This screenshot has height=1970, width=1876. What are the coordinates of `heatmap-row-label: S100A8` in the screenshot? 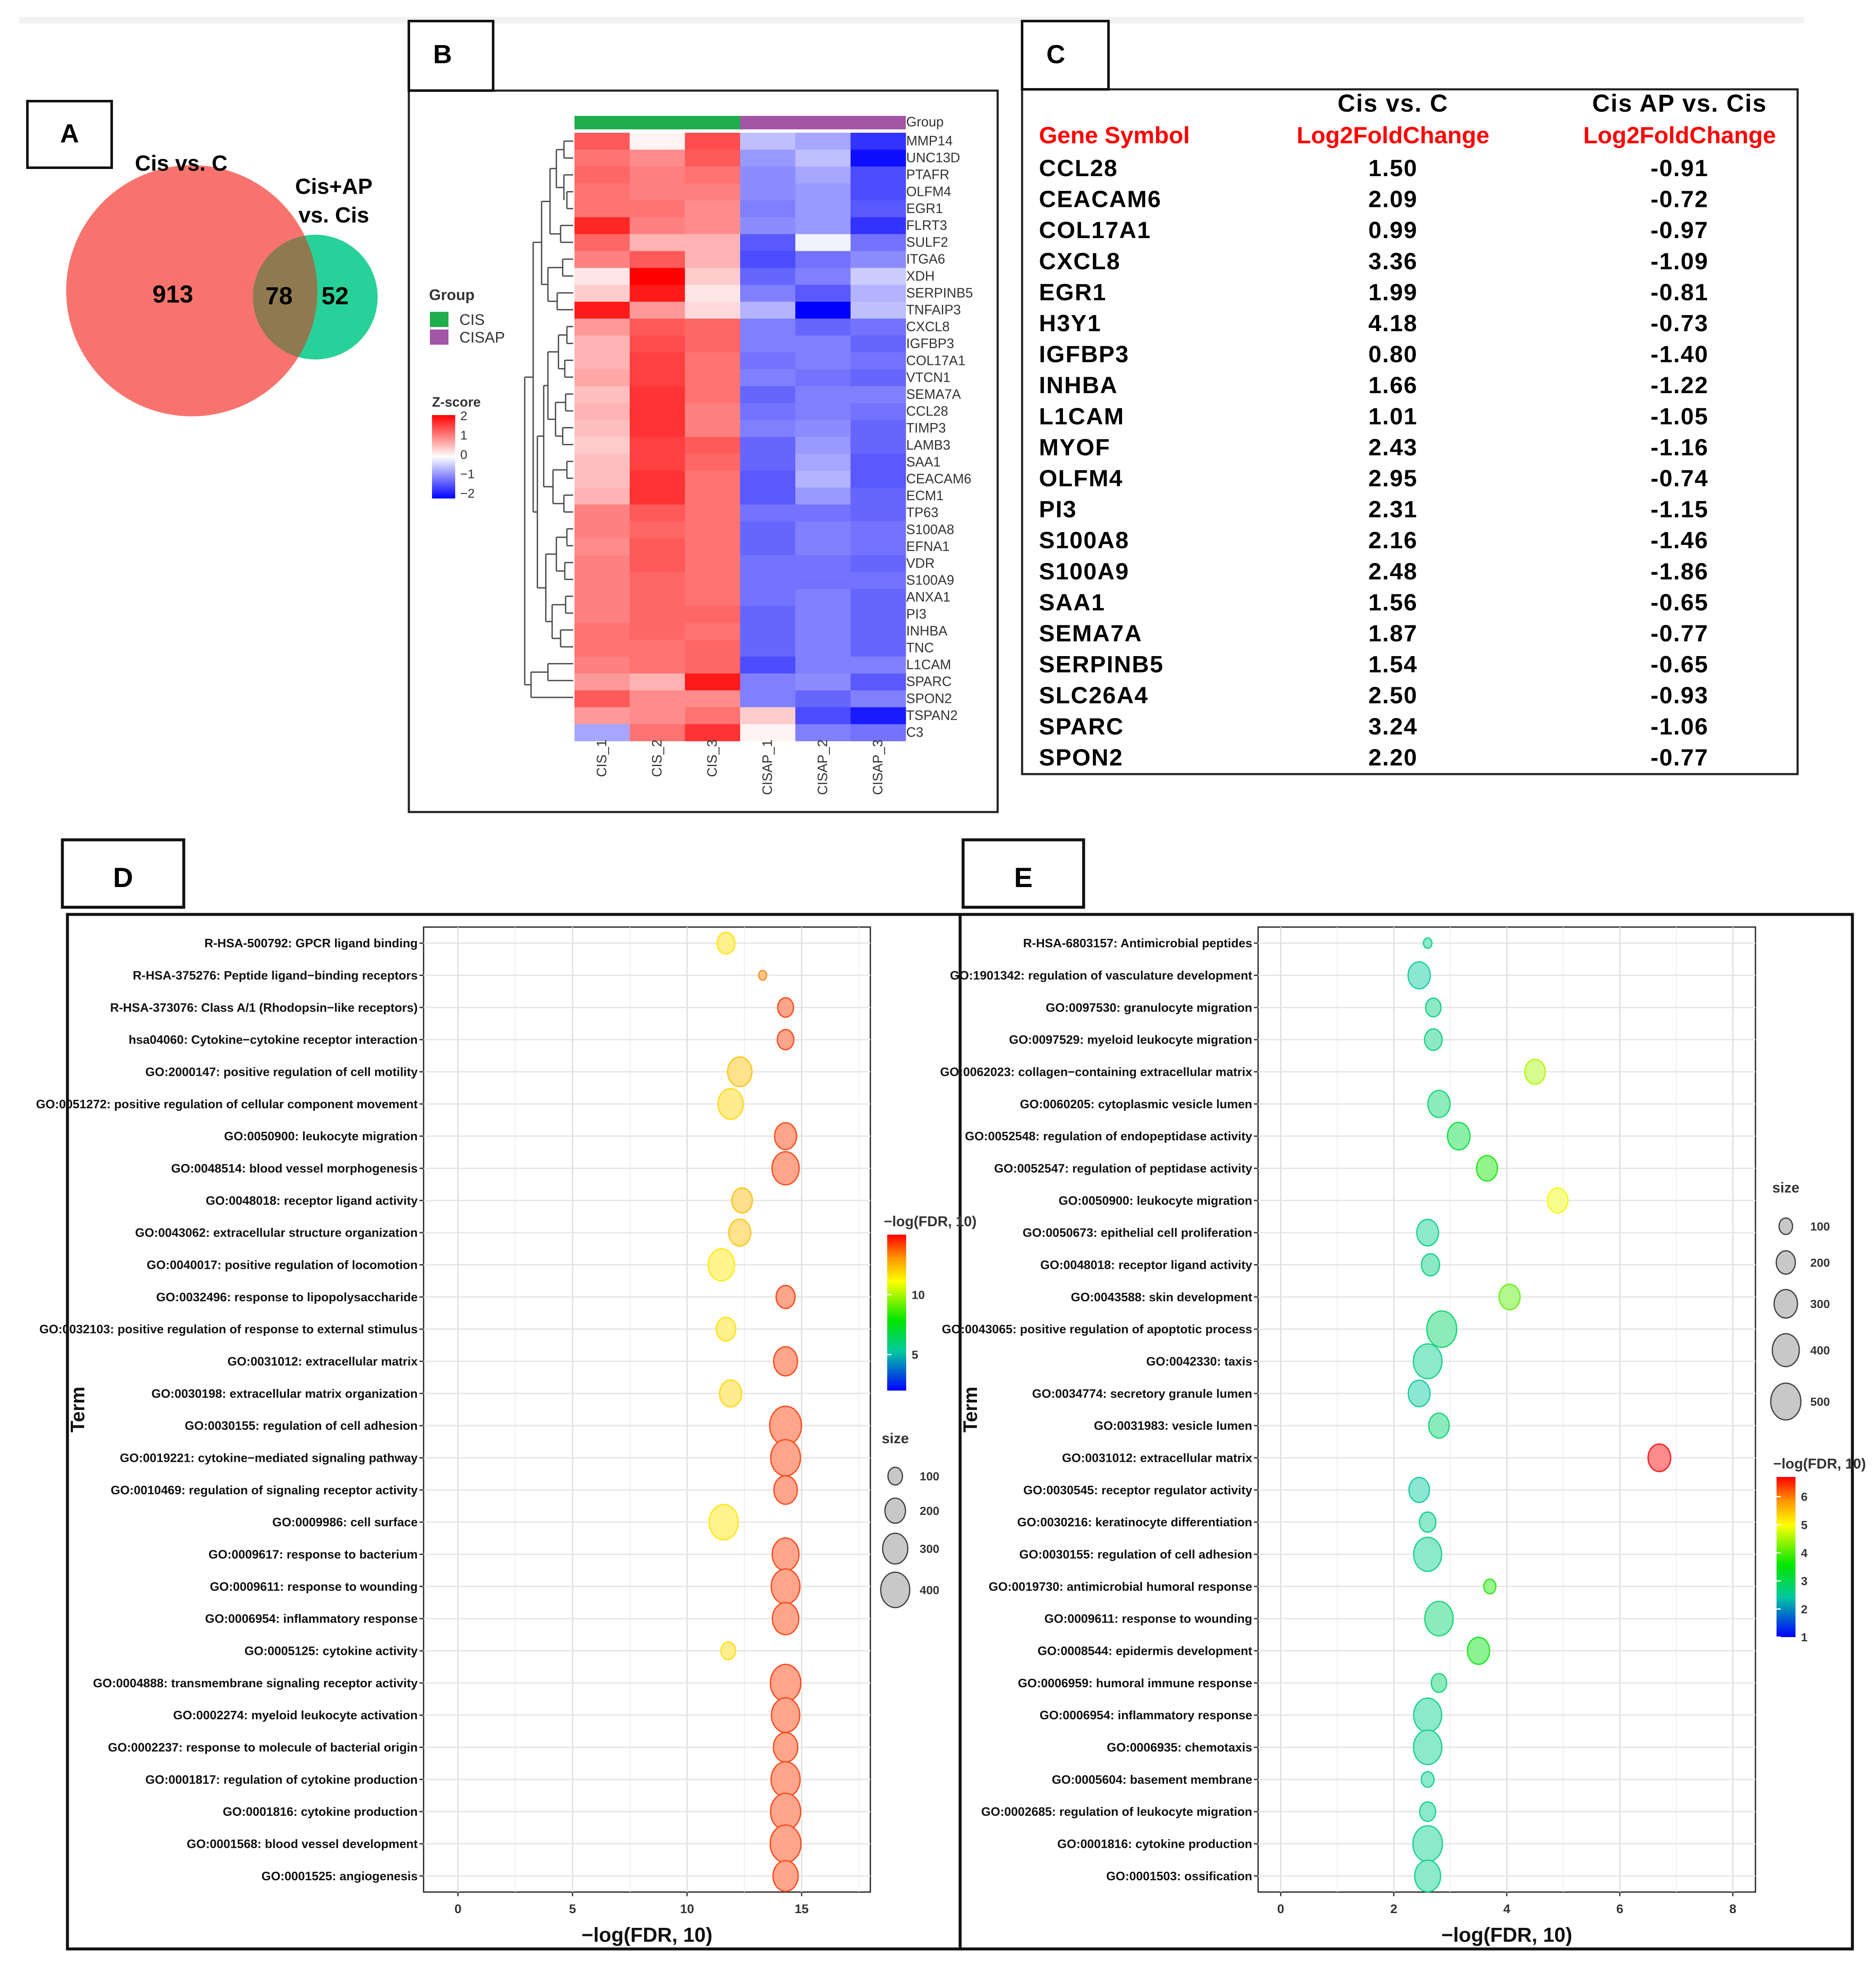 It's located at (930, 529).